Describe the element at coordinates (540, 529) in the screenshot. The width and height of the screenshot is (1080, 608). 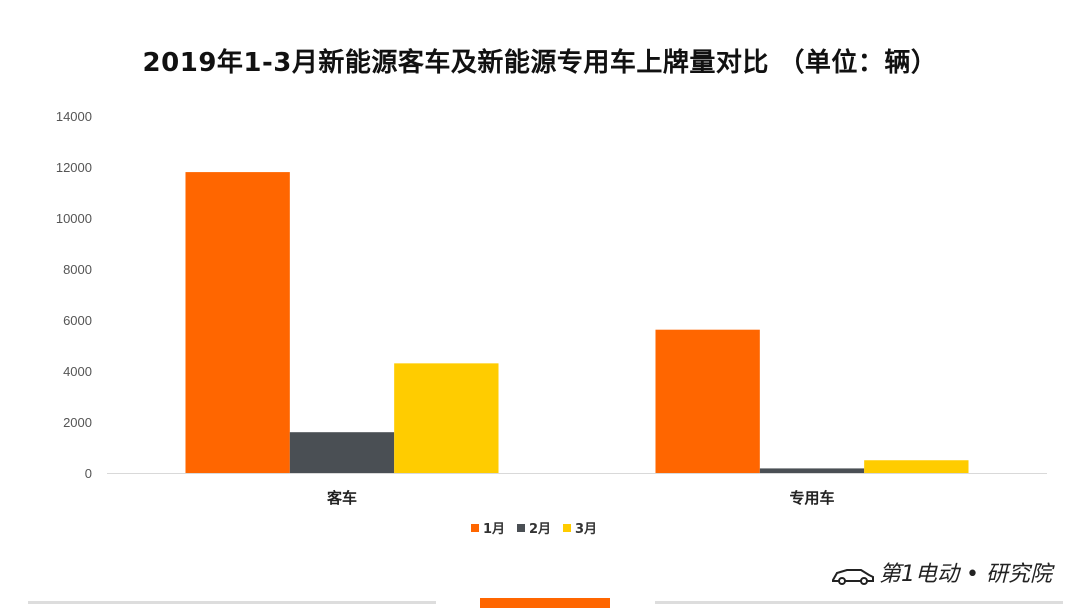
I see `legend-label: 2月` at that location.